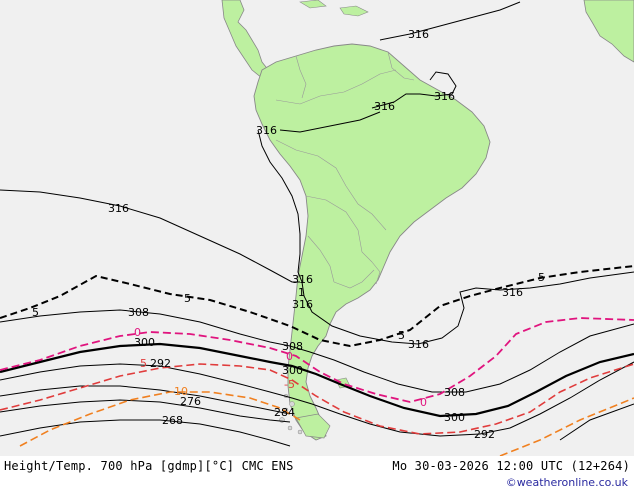  Describe the element at coordinates (179, 391) in the screenshot. I see `label-tm10: -10` at that location.